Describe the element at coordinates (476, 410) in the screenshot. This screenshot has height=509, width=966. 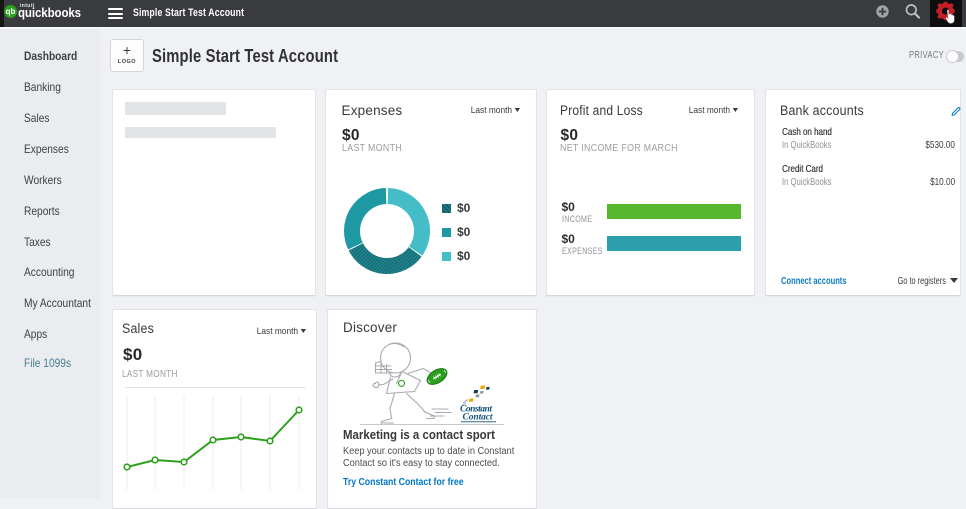
I see `svg-text: Constant` at that location.